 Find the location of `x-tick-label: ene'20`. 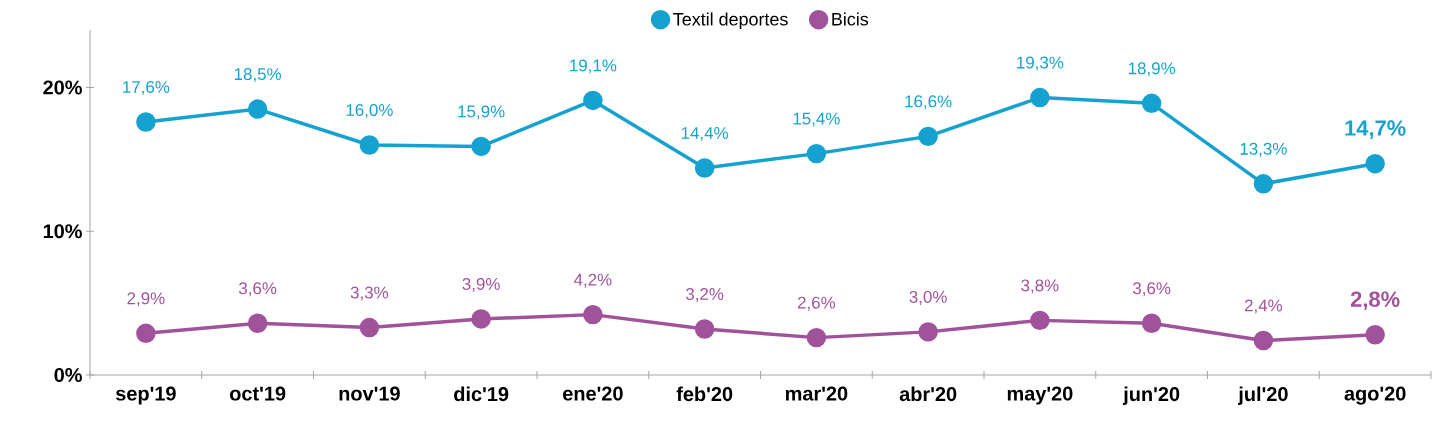

x-tick-label: ene'20 is located at coordinates (593, 393).